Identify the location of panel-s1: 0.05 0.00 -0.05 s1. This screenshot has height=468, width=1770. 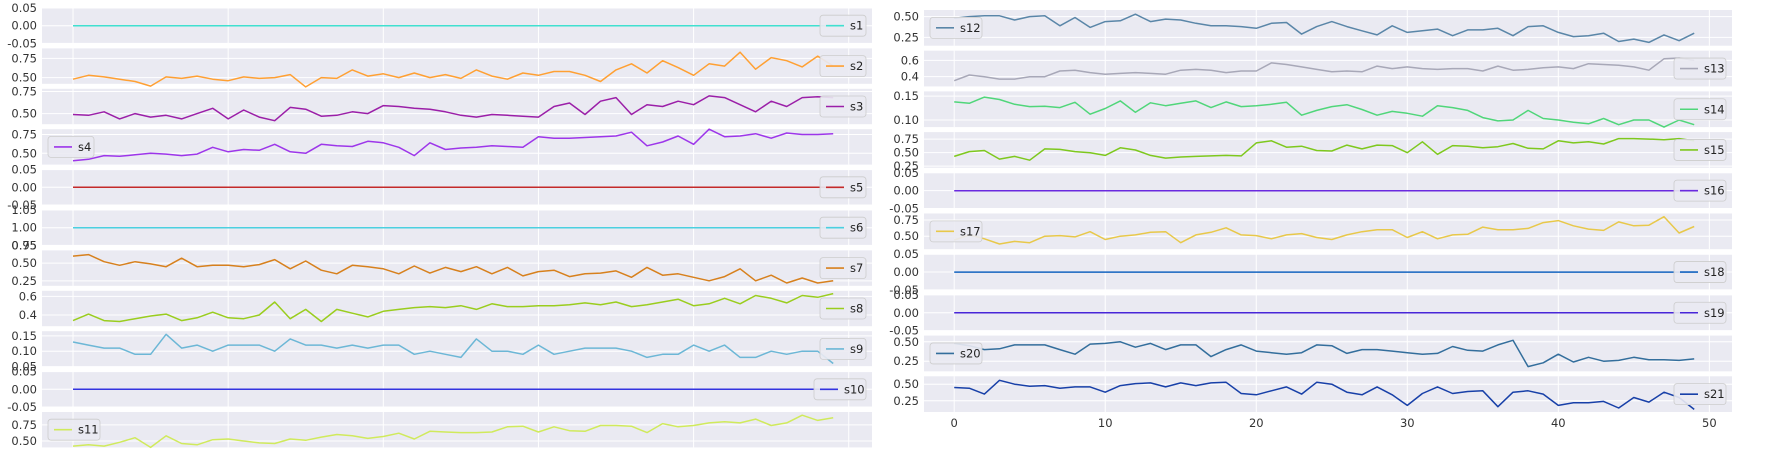
(439, 25).